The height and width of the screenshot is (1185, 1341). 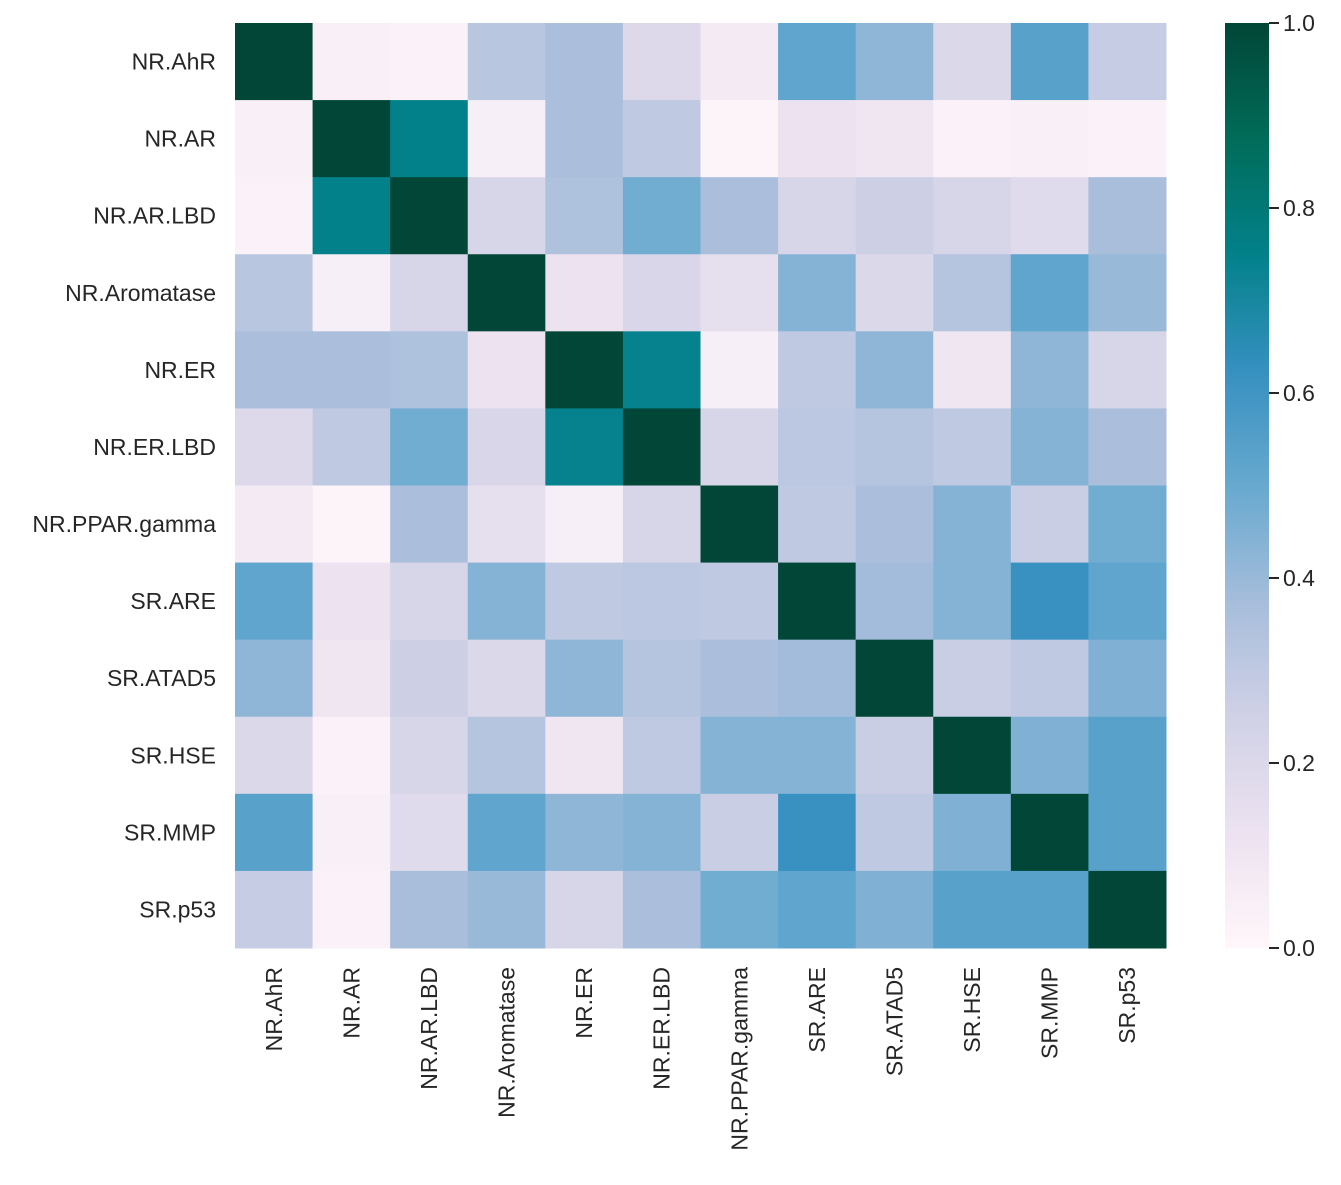 What do you see at coordinates (739, 1059) in the screenshot?
I see `x-tick-label: NR.PPAR.gamma` at bounding box center [739, 1059].